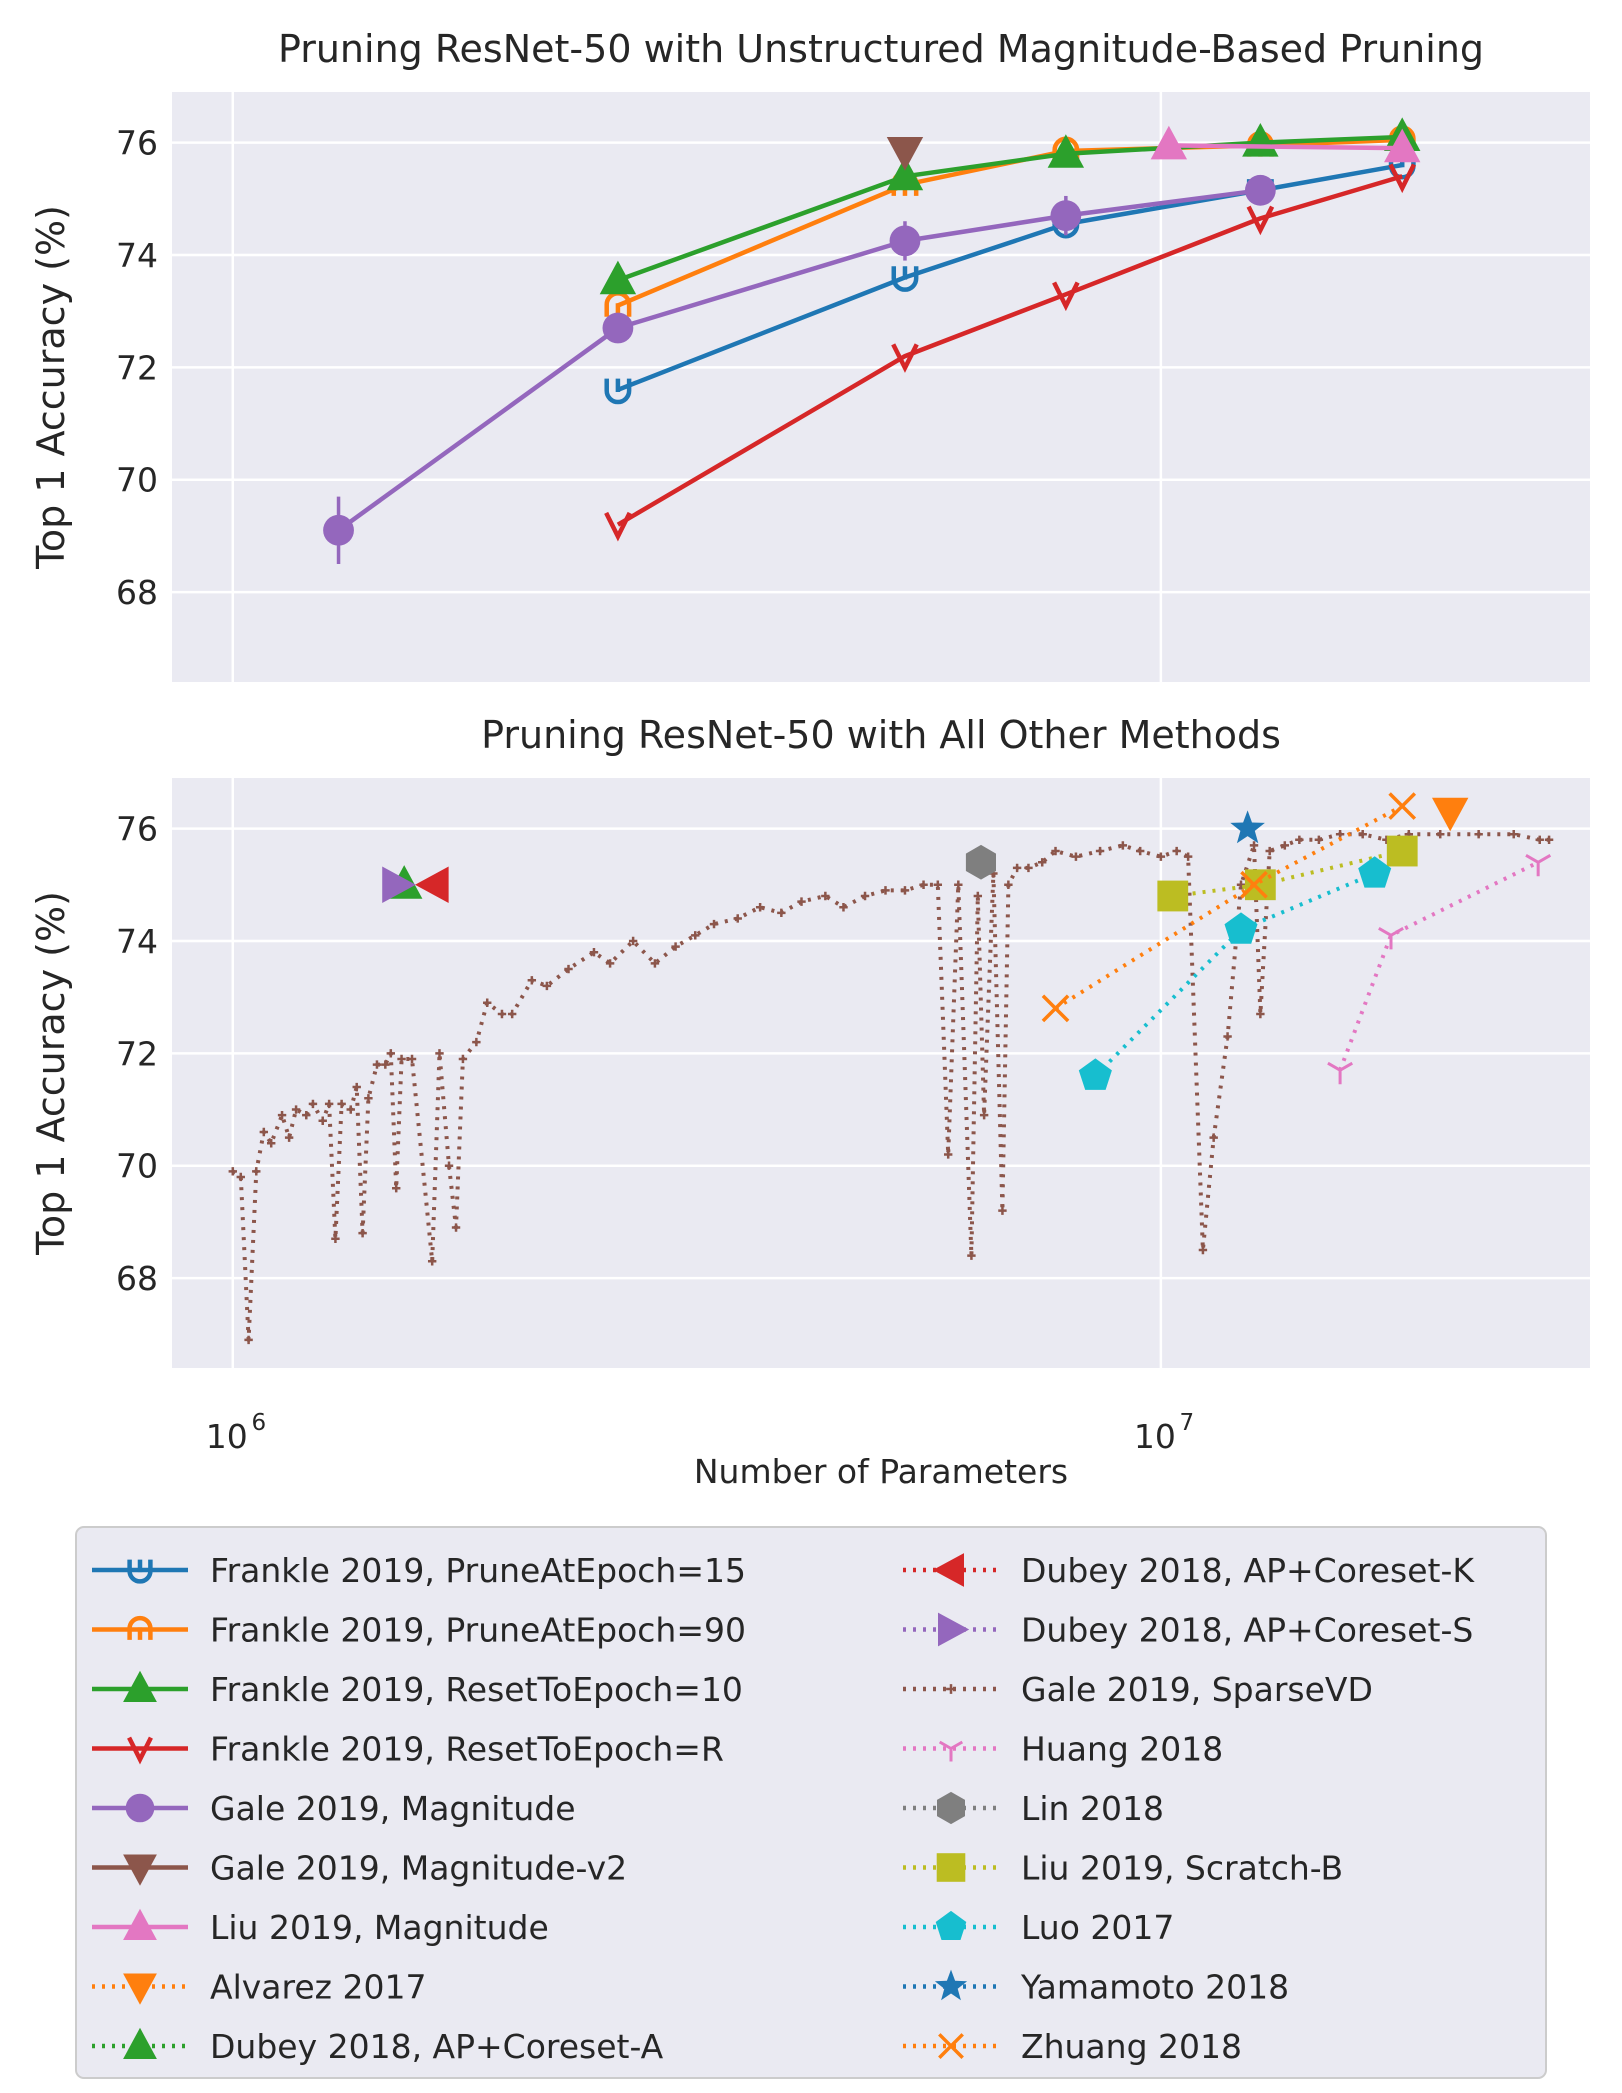  What do you see at coordinates (51, 387) in the screenshot?
I see `top-y-axis-label: Top 1 Accuracy (%)` at bounding box center [51, 387].